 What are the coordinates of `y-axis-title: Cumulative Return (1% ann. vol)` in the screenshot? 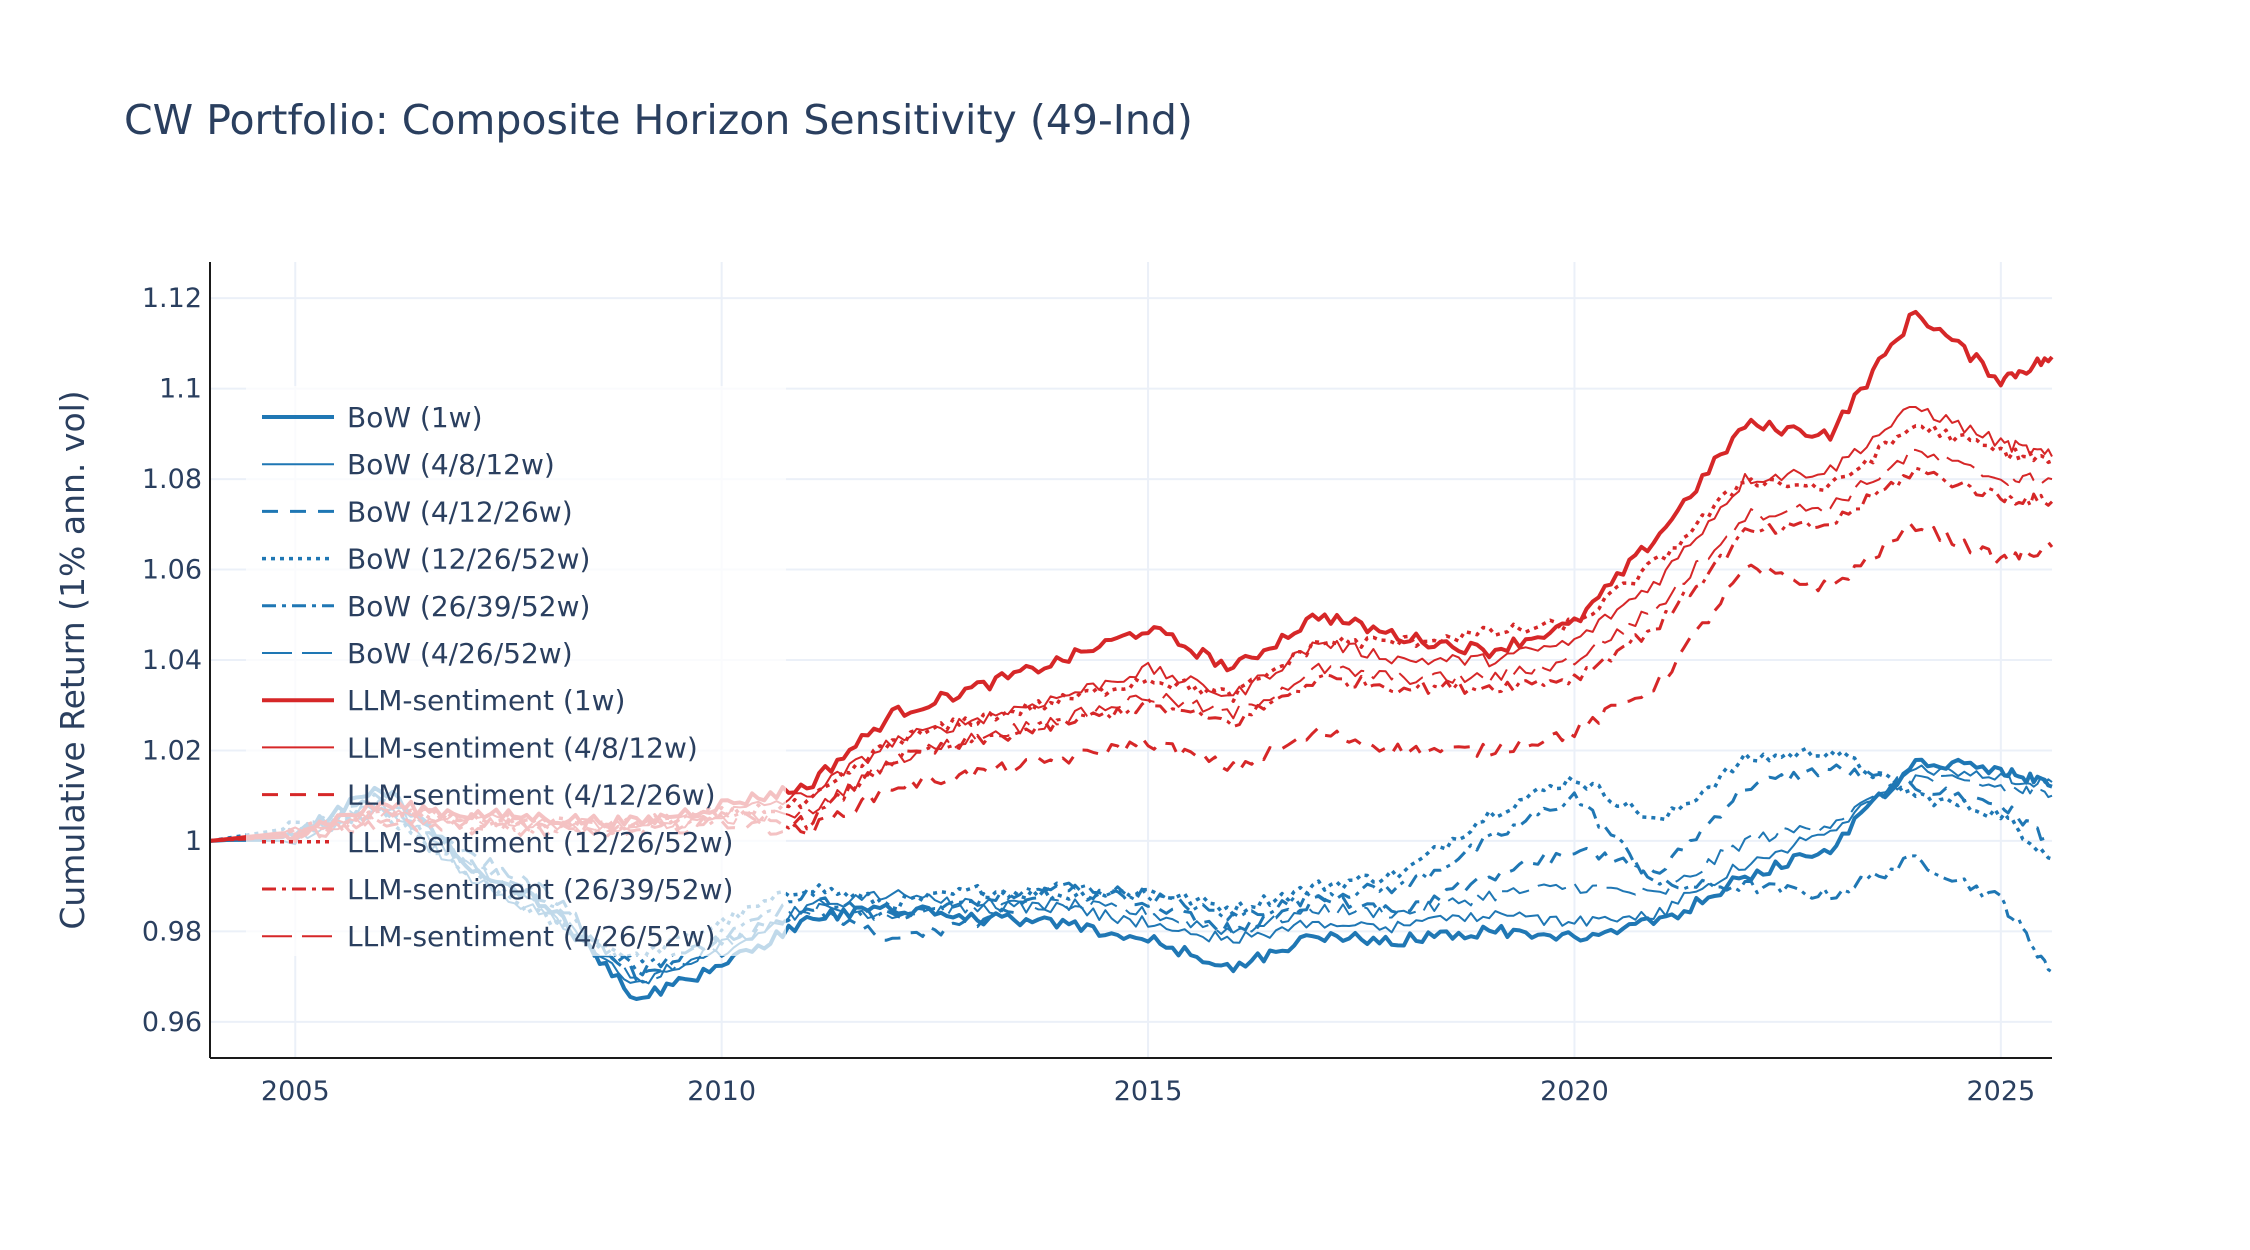 It's located at (72, 659).